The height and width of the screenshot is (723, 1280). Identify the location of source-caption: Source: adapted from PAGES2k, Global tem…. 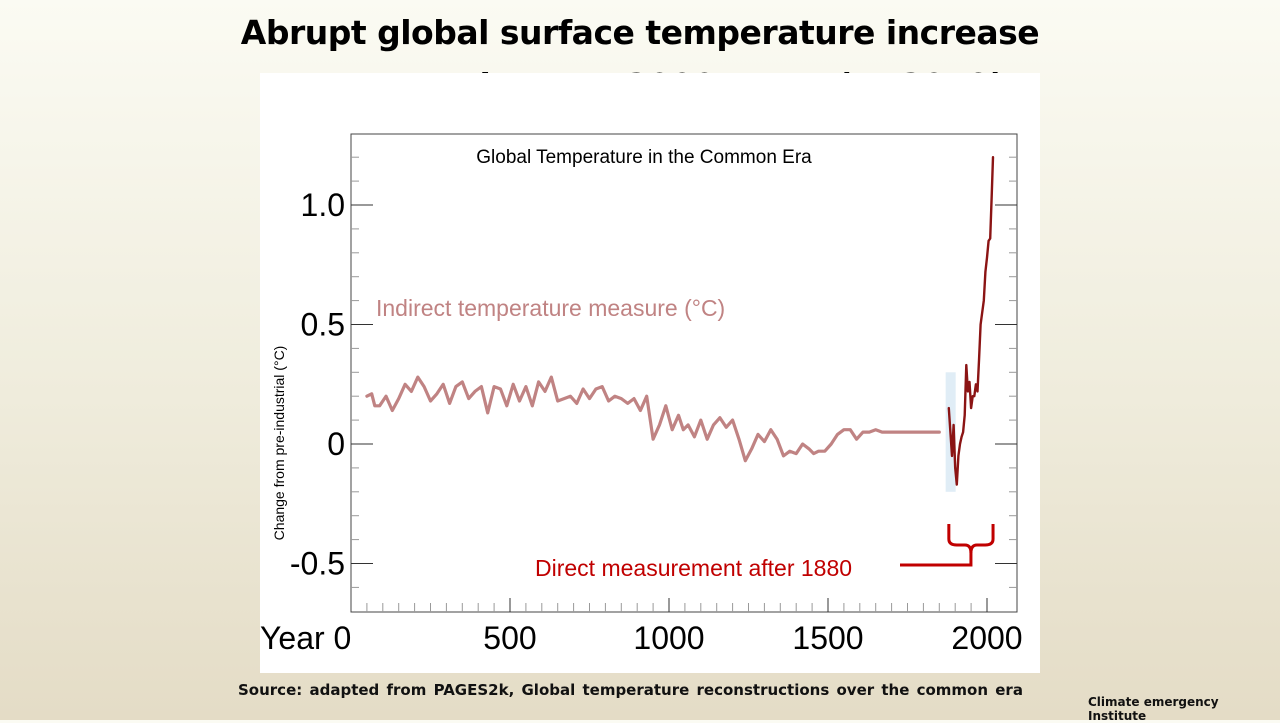
(630, 690).